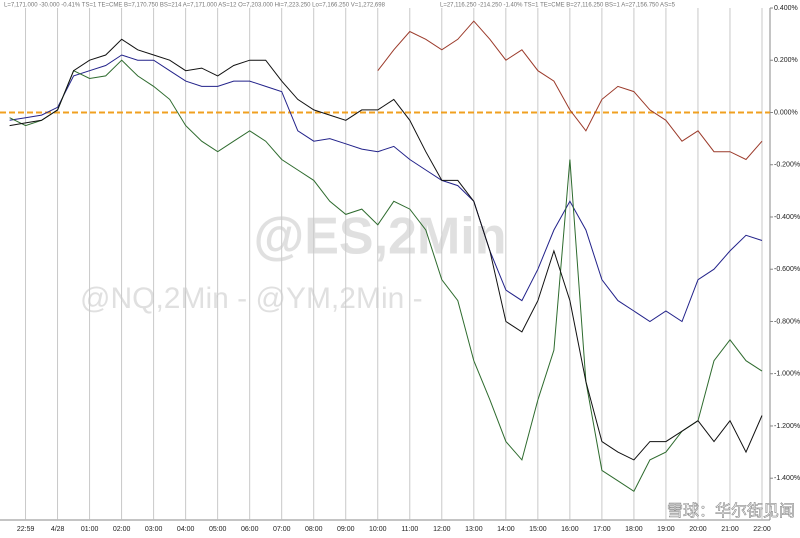 Image resolution: width=800 pixels, height=538 pixels. What do you see at coordinates (442, 529) in the screenshot?
I see `x-tick-label: 12:00` at bounding box center [442, 529].